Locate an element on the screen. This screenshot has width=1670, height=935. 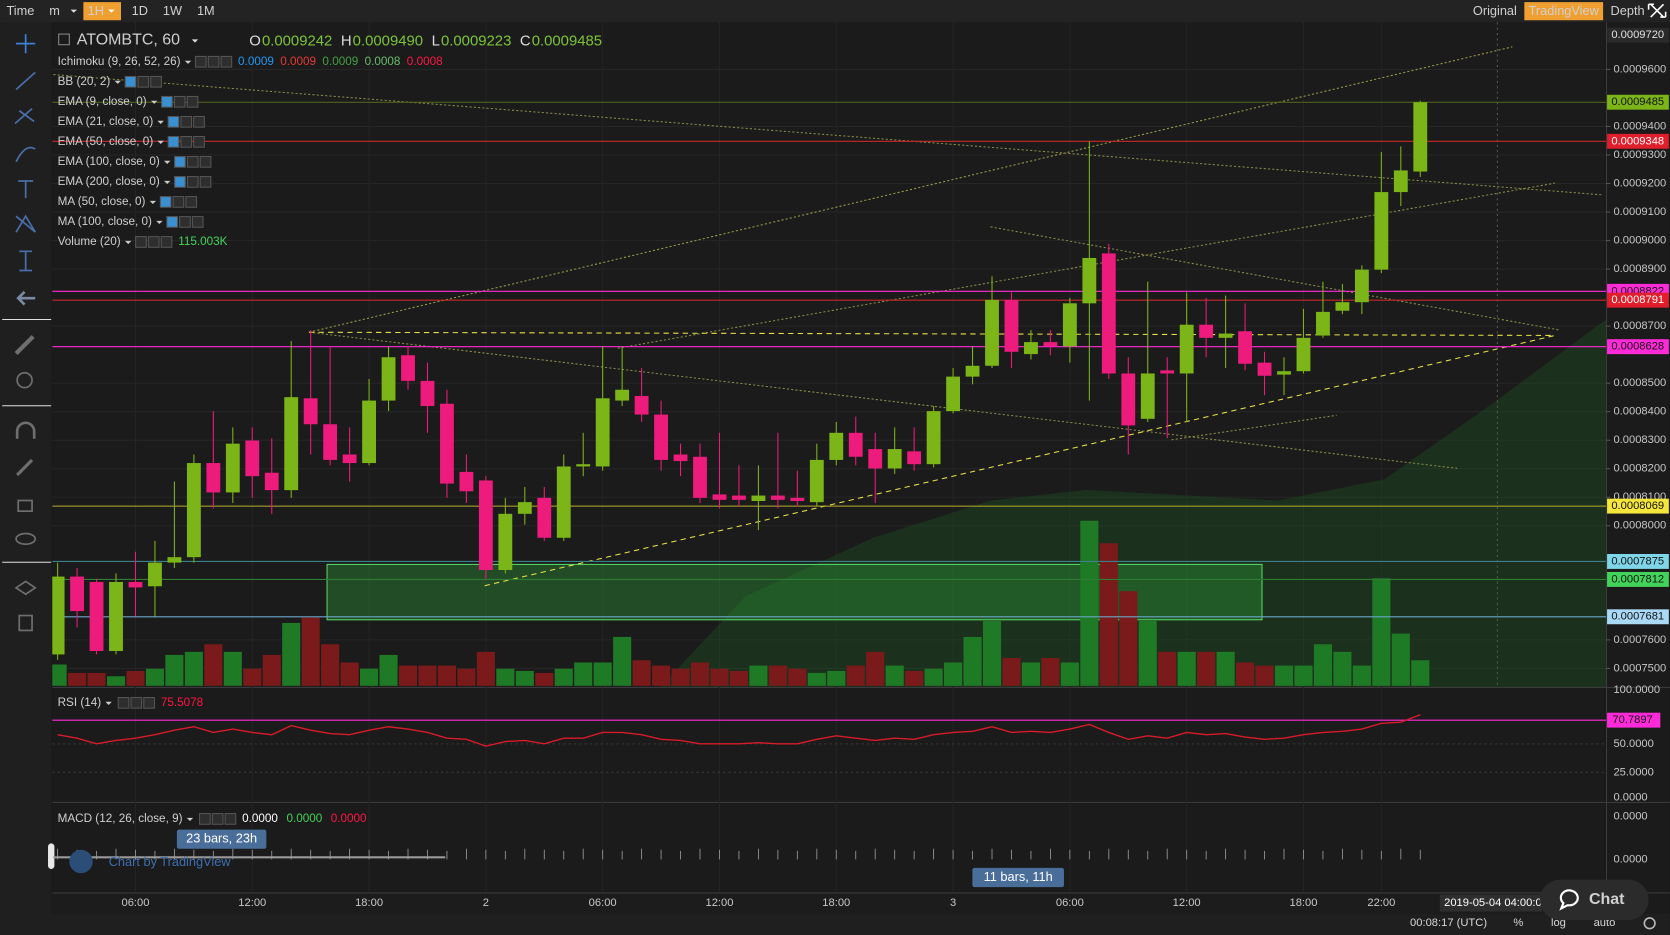
view-button: Depth is located at coordinates (1628, 10).